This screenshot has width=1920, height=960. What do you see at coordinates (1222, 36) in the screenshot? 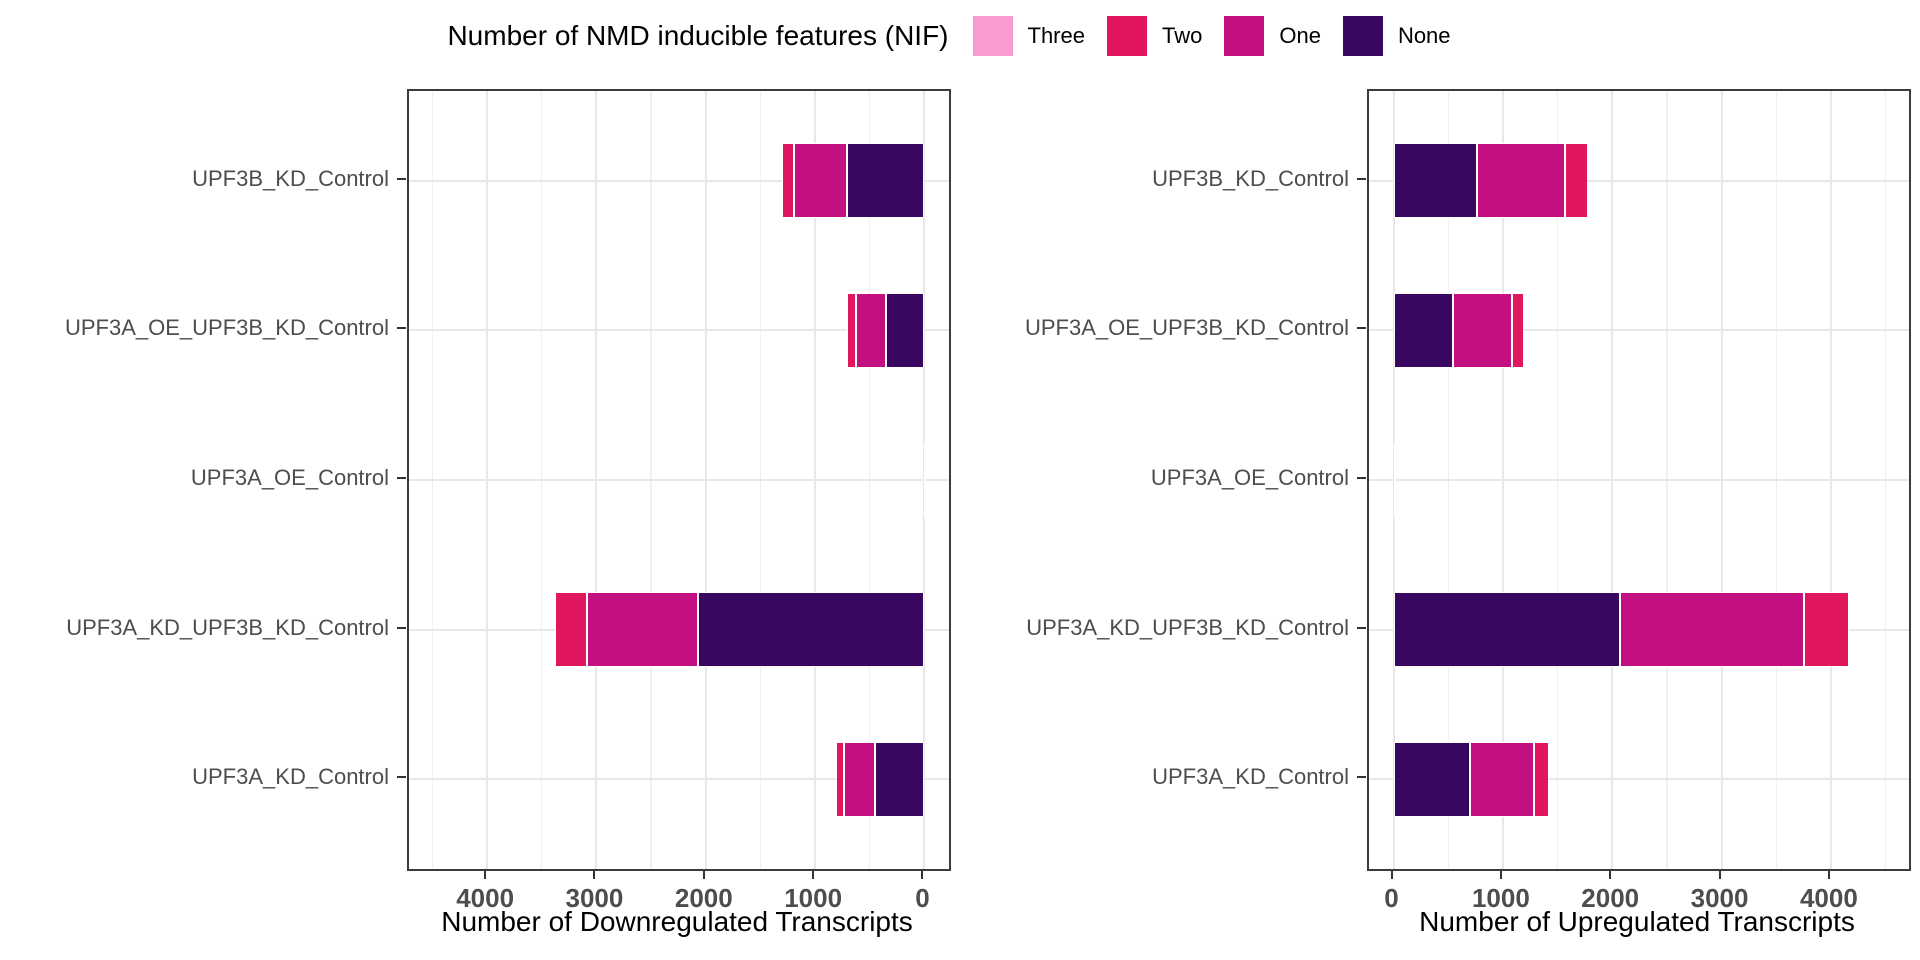
I see `legend-items: Three Two One None` at bounding box center [1222, 36].